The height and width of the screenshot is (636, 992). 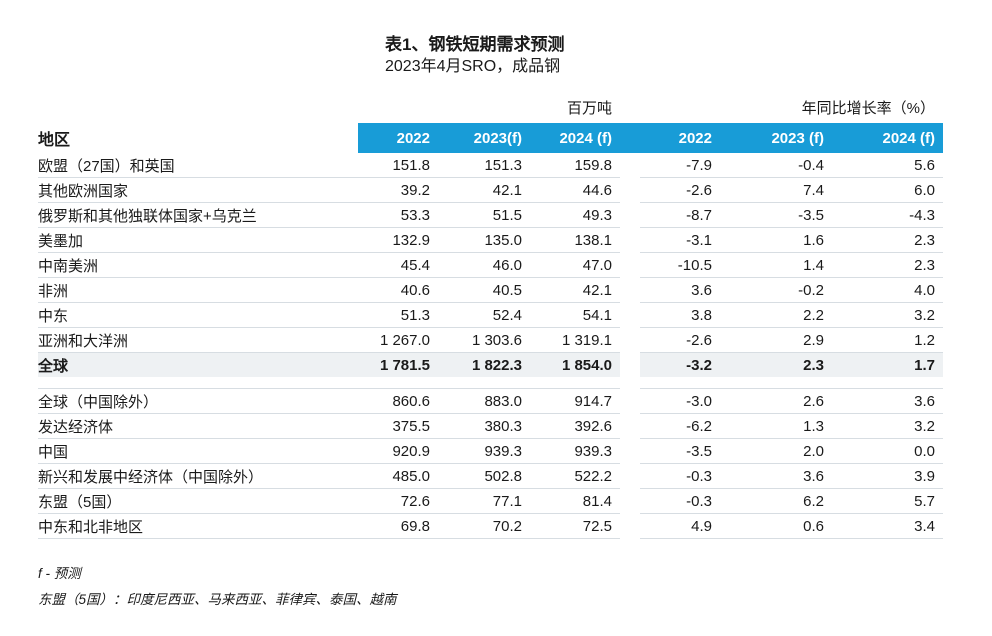 What do you see at coordinates (776, 426) in the screenshot?
I see `value-cell-yoy-growth: 1.3` at bounding box center [776, 426].